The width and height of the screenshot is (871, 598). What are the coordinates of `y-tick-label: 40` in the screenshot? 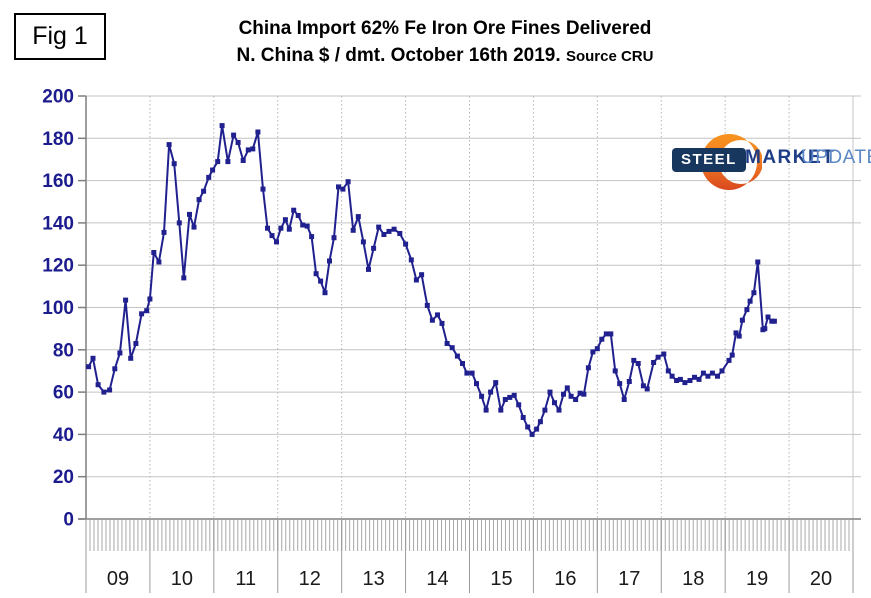 It's located at (63, 435).